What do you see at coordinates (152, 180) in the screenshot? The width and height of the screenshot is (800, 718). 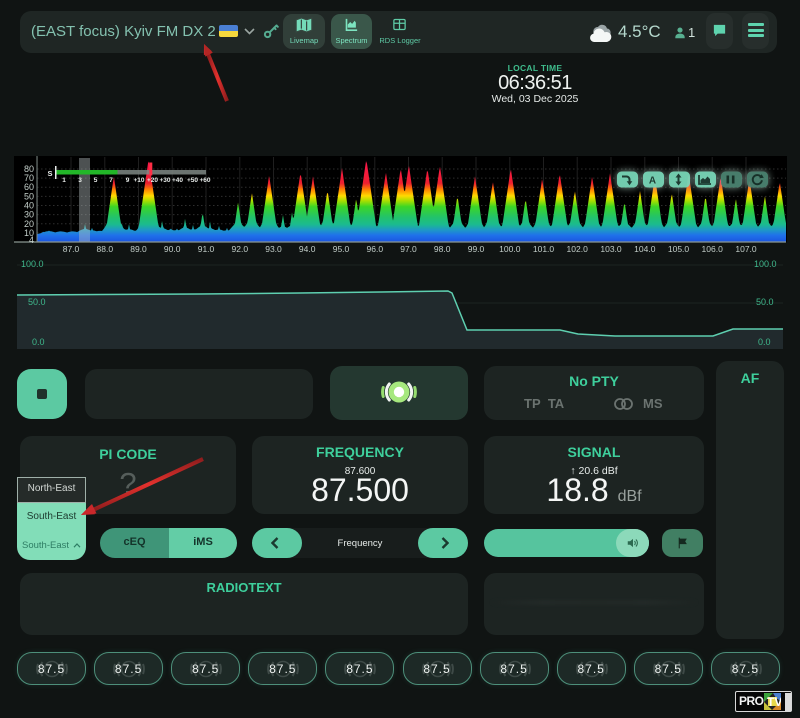 I see `svg-text: +20` at bounding box center [152, 180].